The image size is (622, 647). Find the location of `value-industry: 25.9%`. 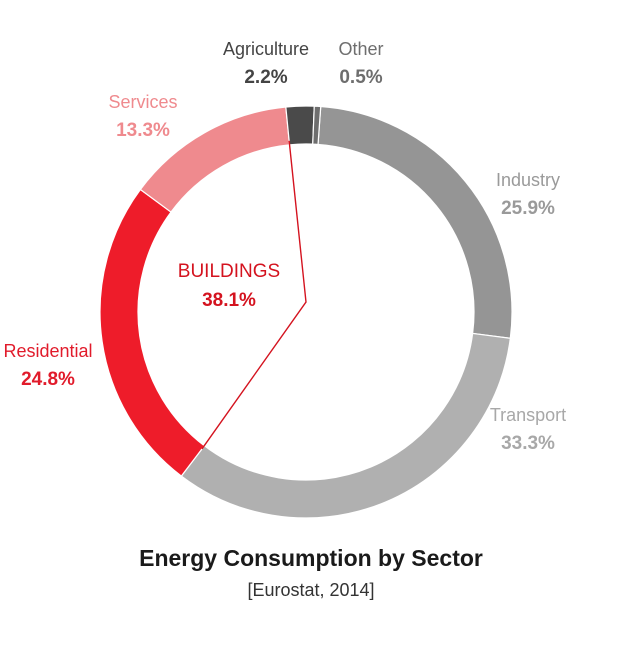

value-industry: 25.9% is located at coordinates (528, 208).